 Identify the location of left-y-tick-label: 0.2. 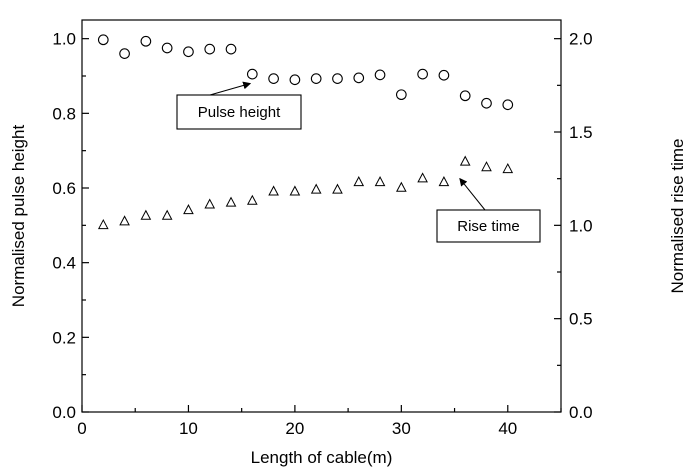
(64, 337).